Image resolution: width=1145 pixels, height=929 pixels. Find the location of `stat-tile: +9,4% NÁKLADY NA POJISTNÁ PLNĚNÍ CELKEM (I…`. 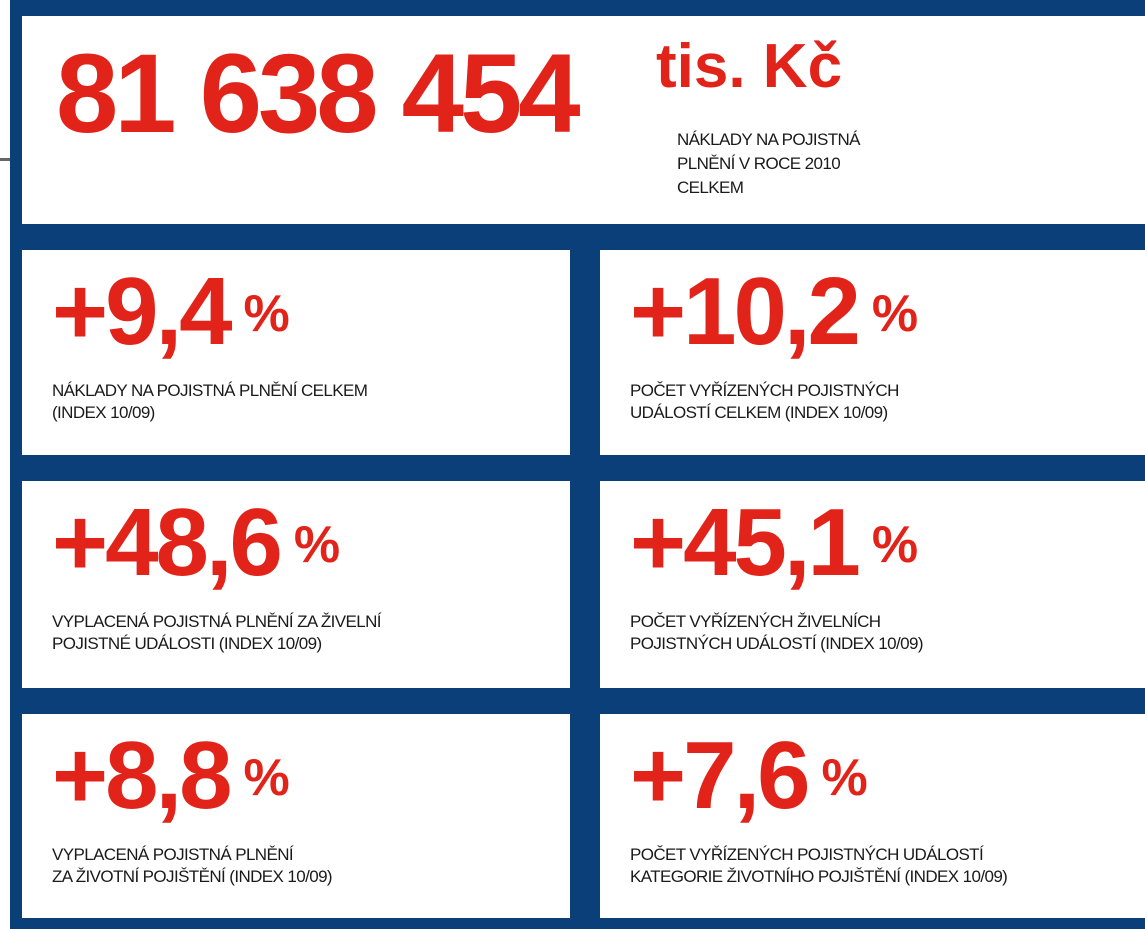

stat-tile: +9,4% NÁKLADY NA POJISTNÁ PLNĚNÍ CELKEM (I… is located at coordinates (296, 352).